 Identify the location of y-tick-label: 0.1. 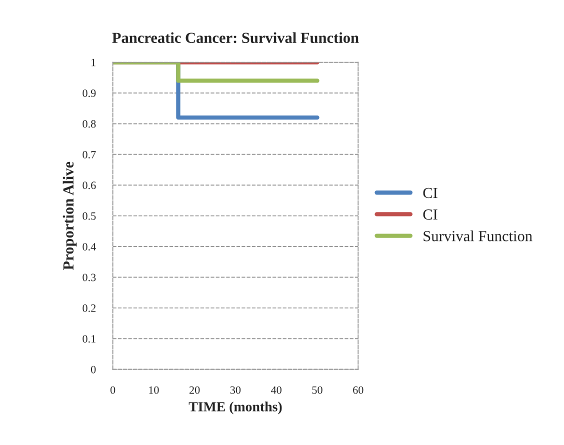
(89, 339).